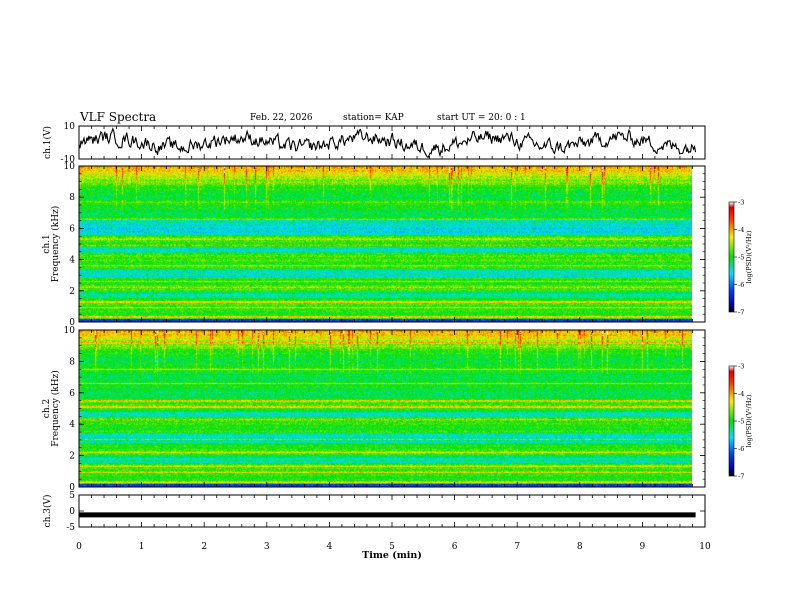 Image resolution: width=792 pixels, height=612 pixels. I want to click on x-tick-label: 5, so click(392, 547).